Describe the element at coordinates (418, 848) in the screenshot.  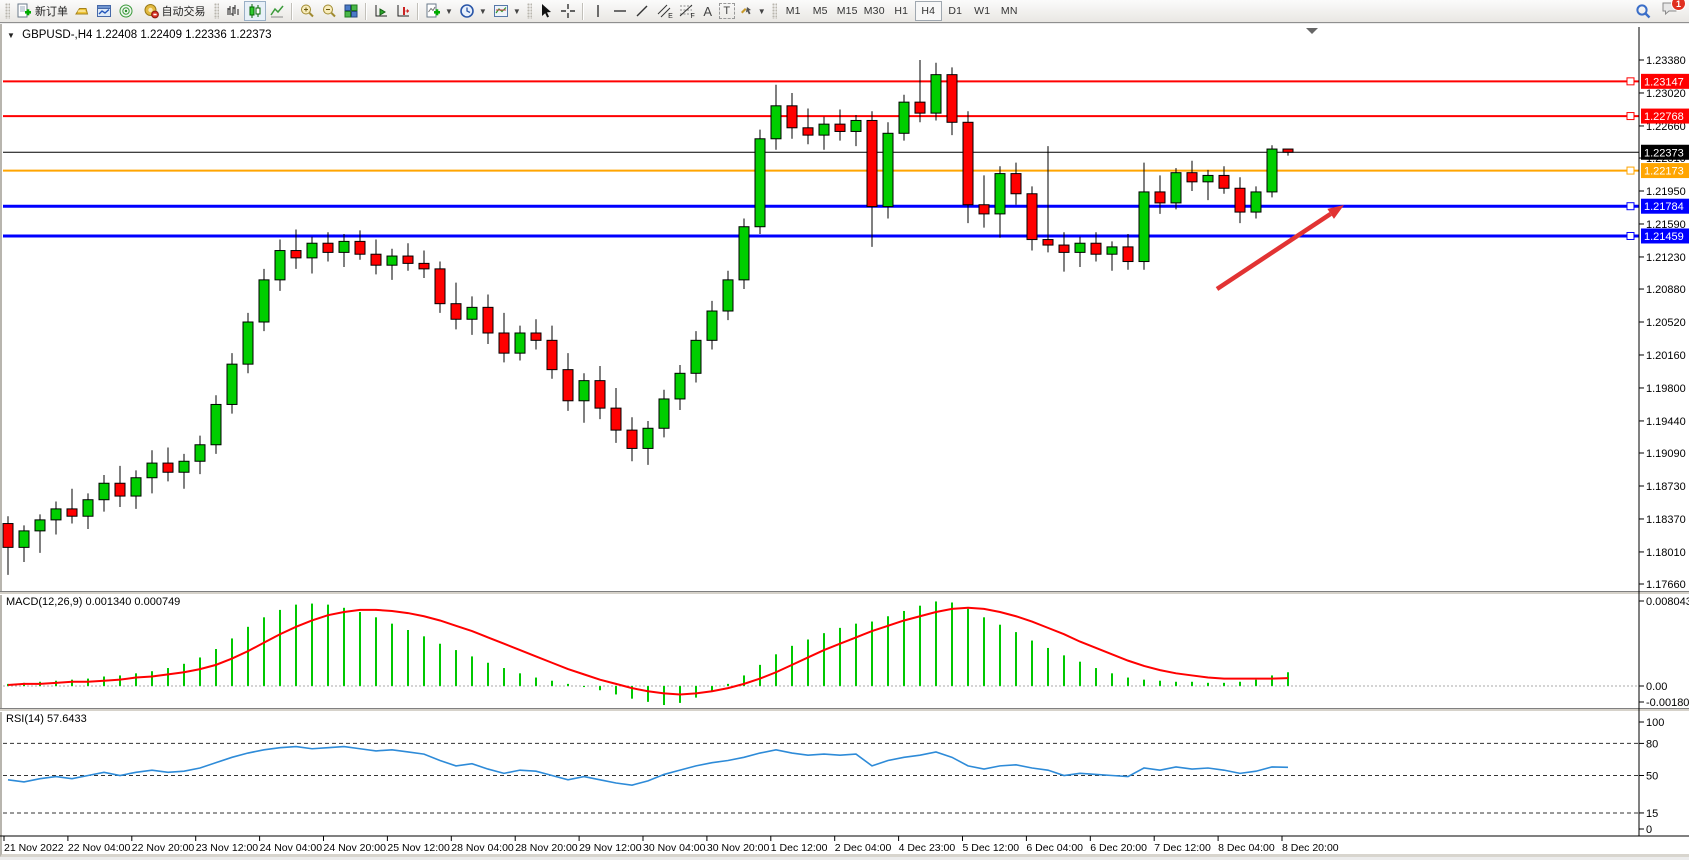
I see `time-label: 25 Nov 12:00` at that location.